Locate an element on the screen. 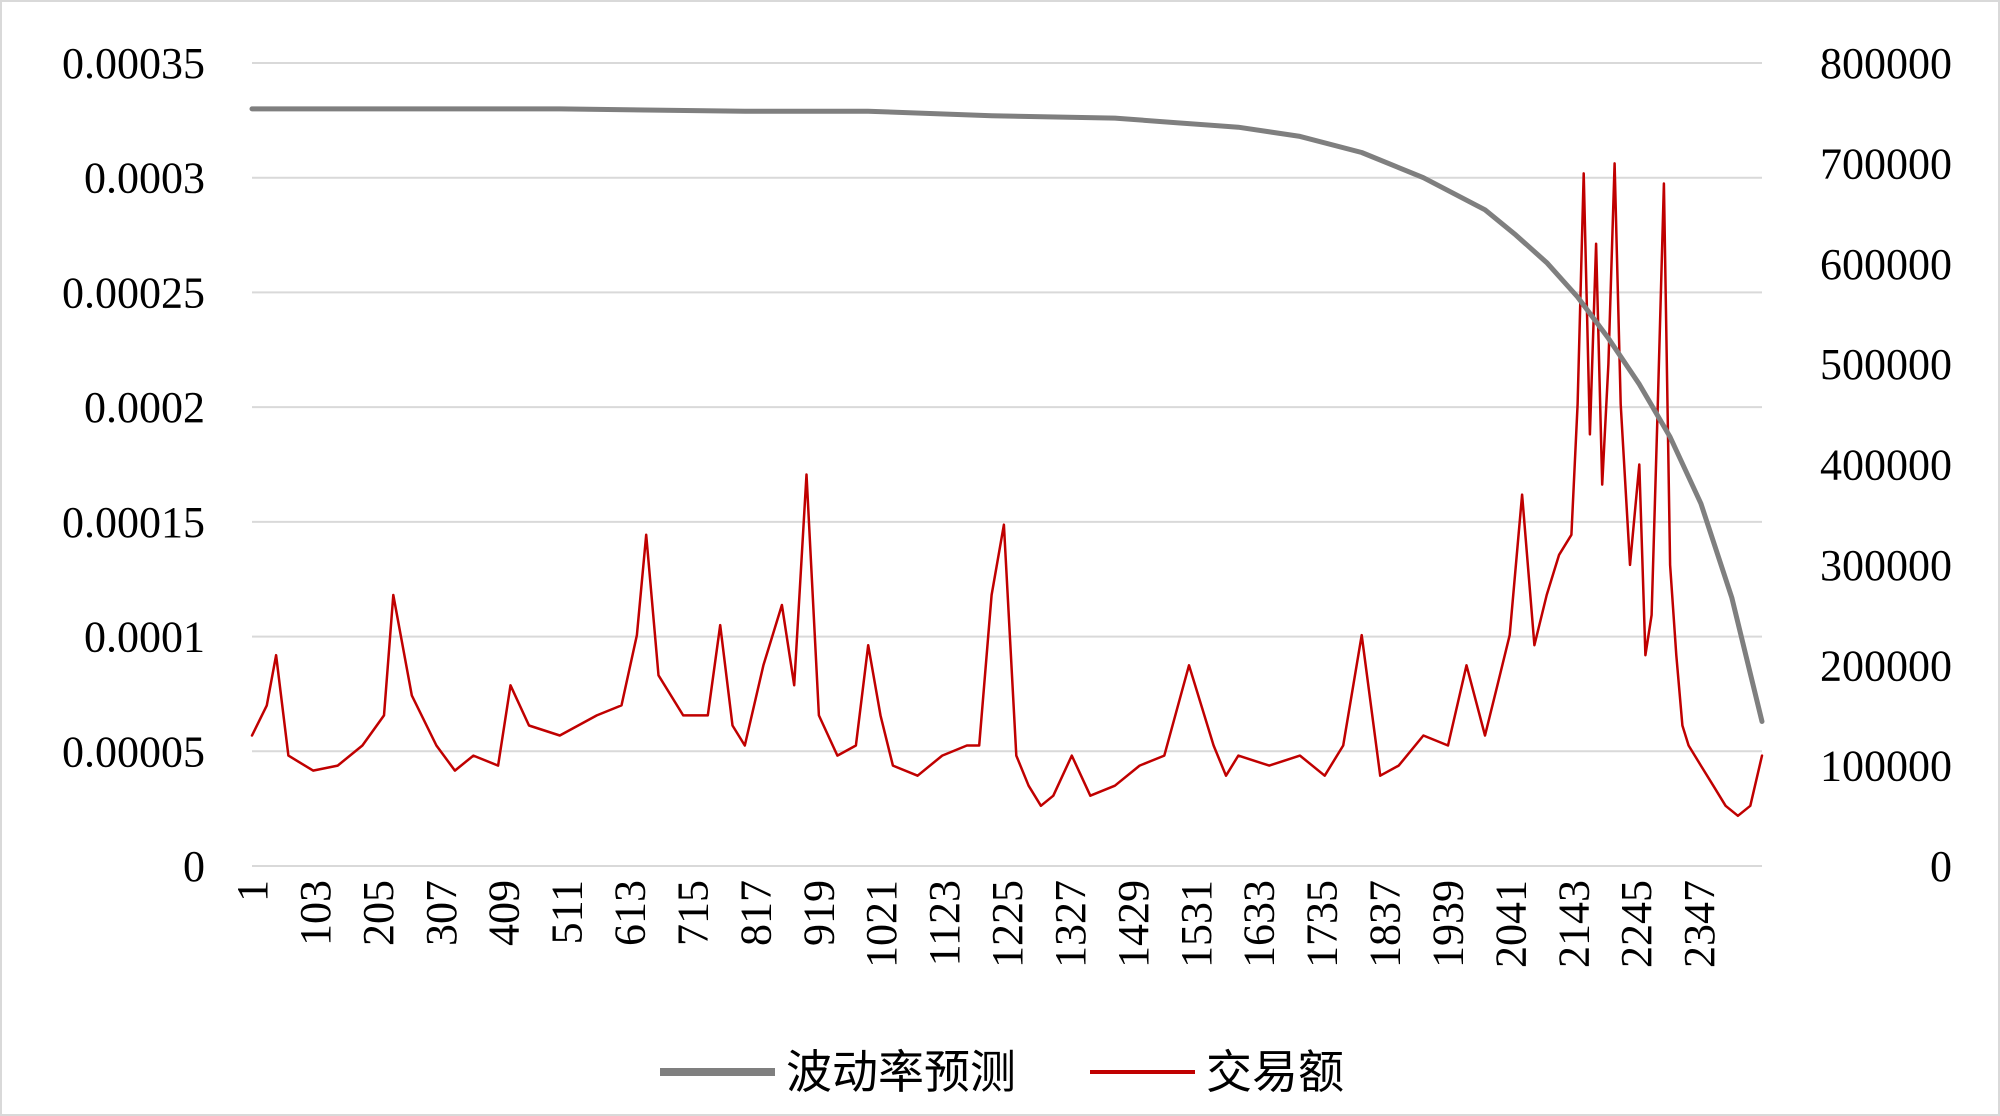  y-left-tick-label: 0.0001 is located at coordinates (144, 637).